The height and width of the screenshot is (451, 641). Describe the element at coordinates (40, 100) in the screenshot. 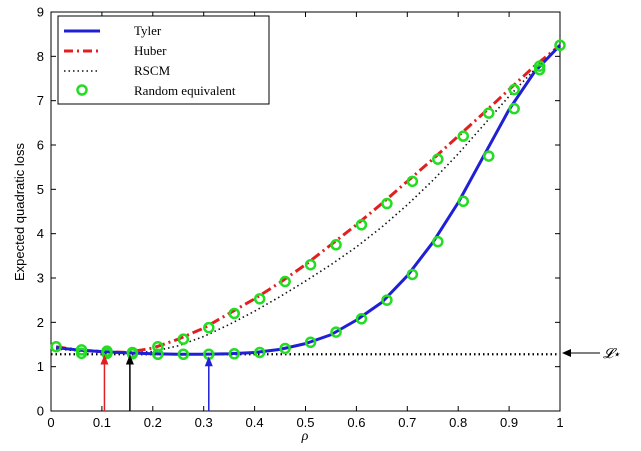

I see `y-tick-label: 7` at that location.